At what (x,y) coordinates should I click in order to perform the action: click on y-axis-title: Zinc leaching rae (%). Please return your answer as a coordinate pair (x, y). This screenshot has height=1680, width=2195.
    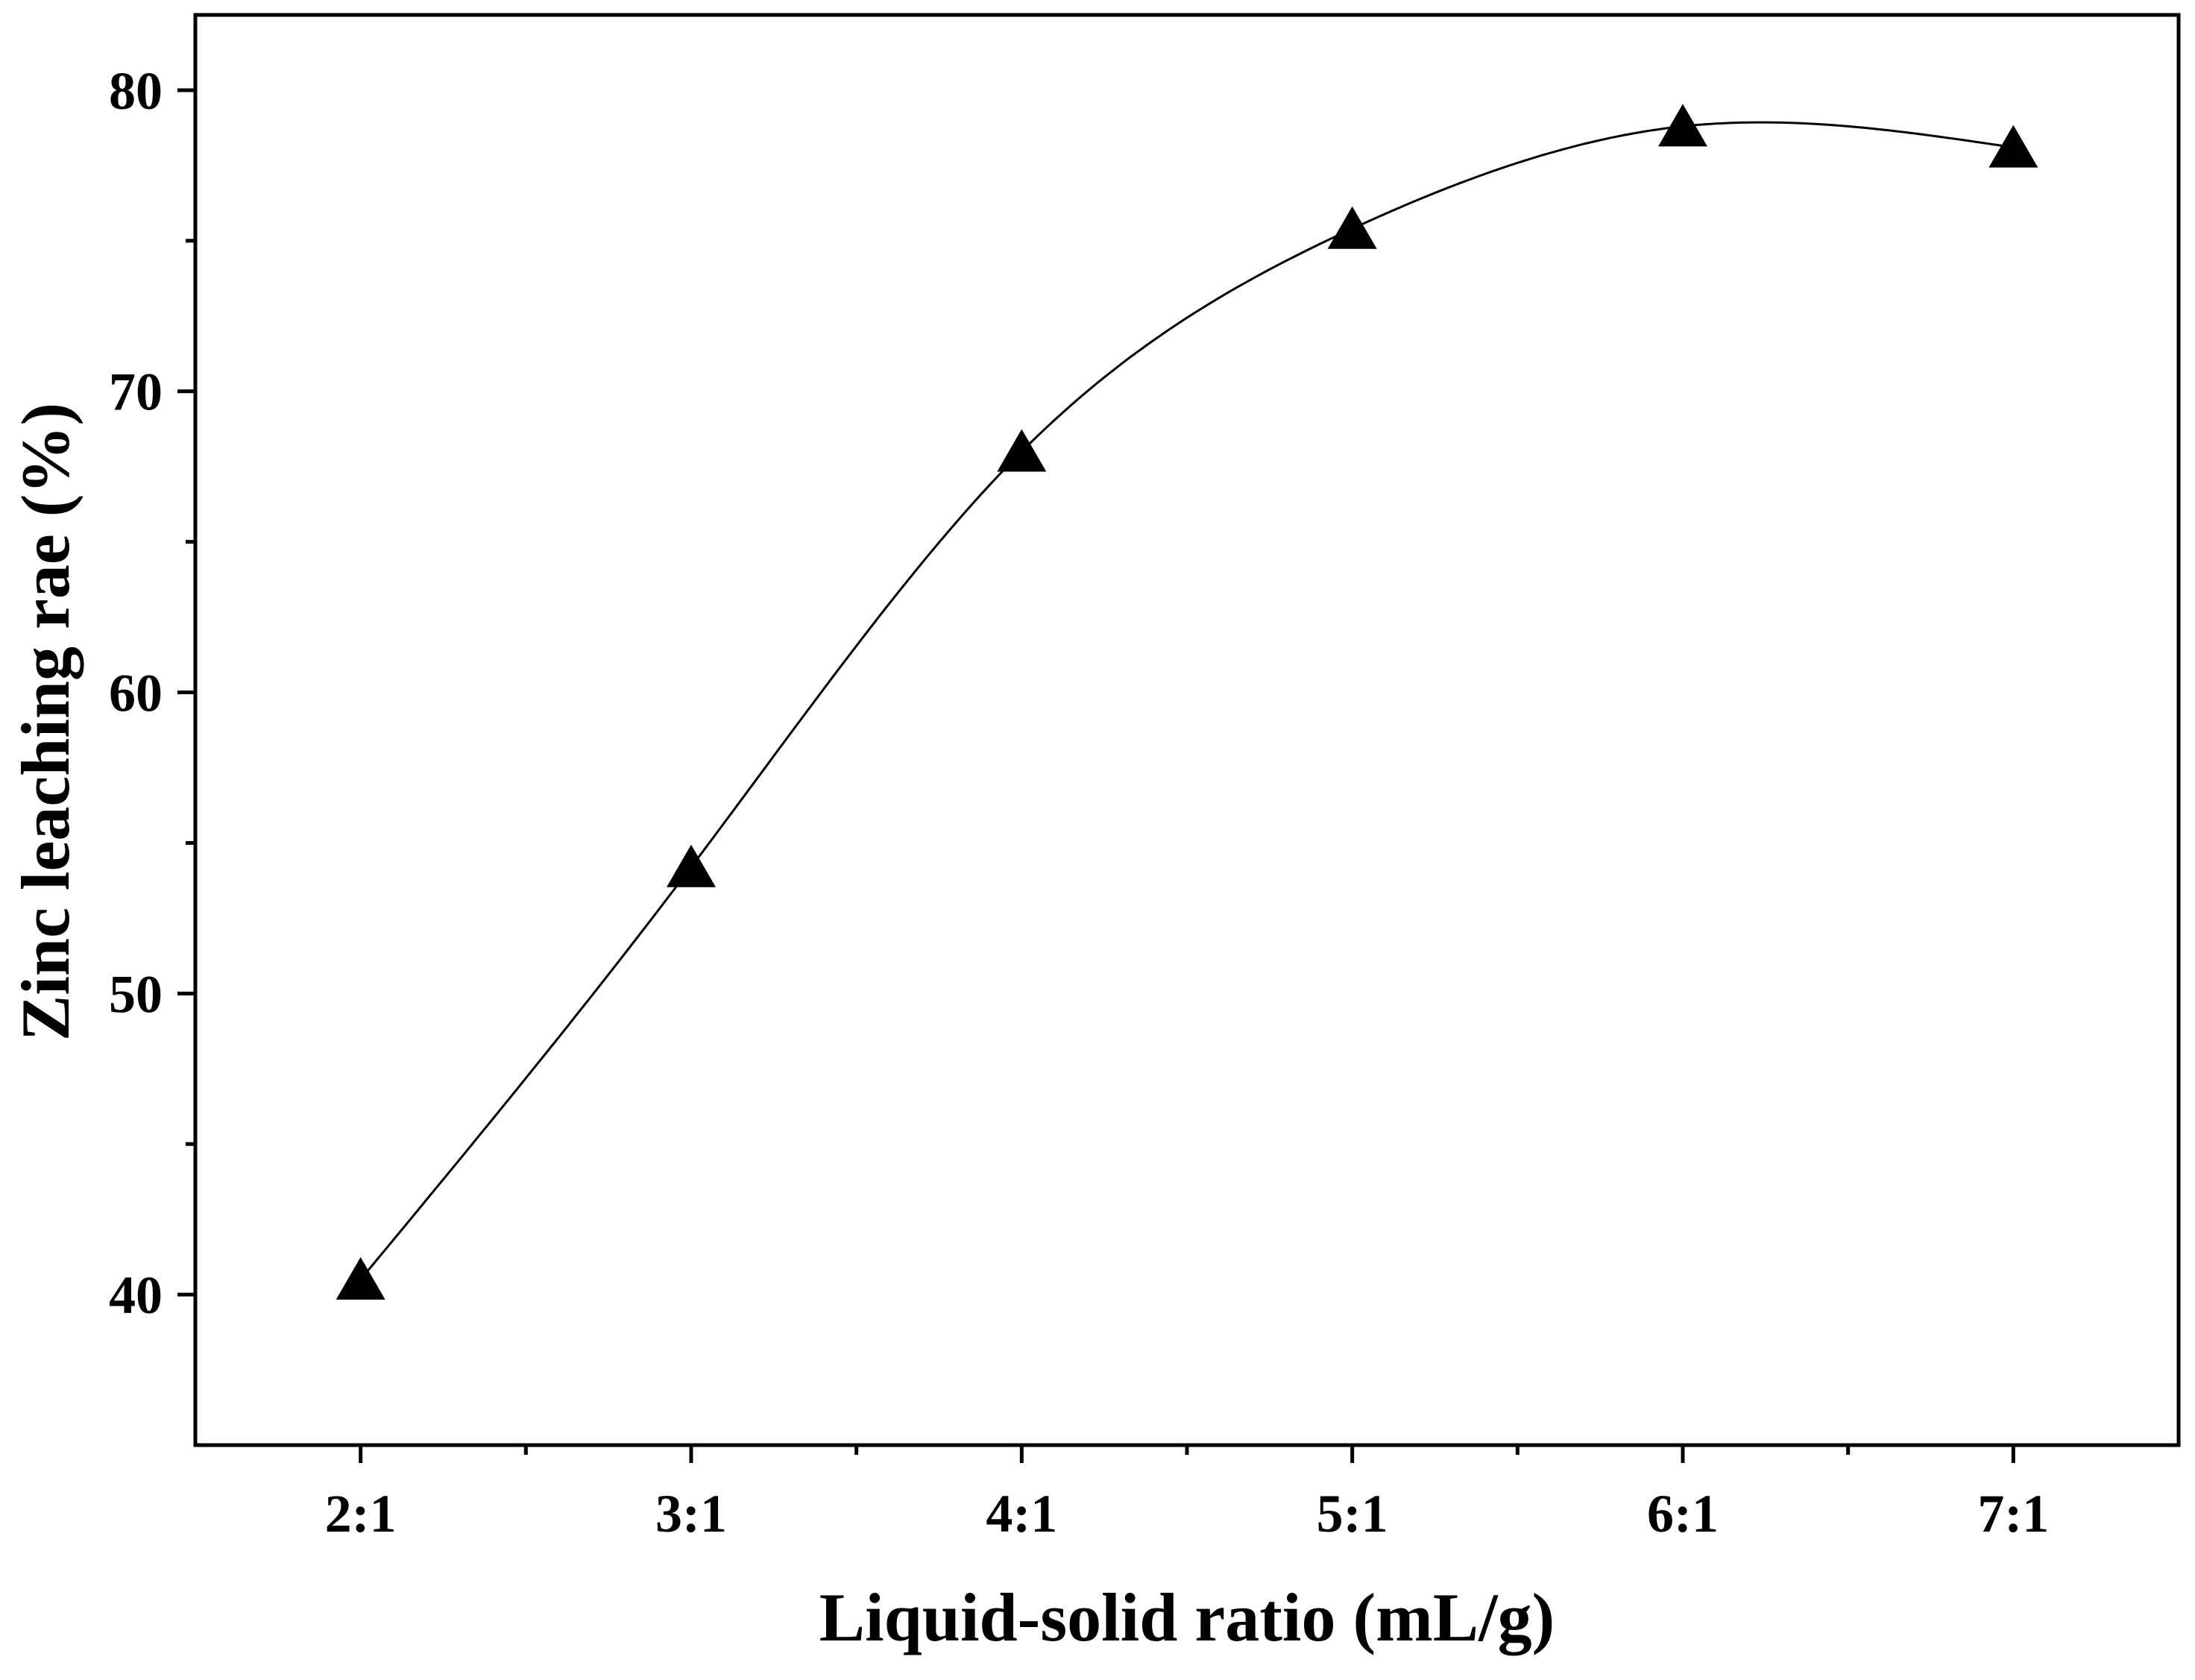
    Looking at the image, I should click on (45, 722).